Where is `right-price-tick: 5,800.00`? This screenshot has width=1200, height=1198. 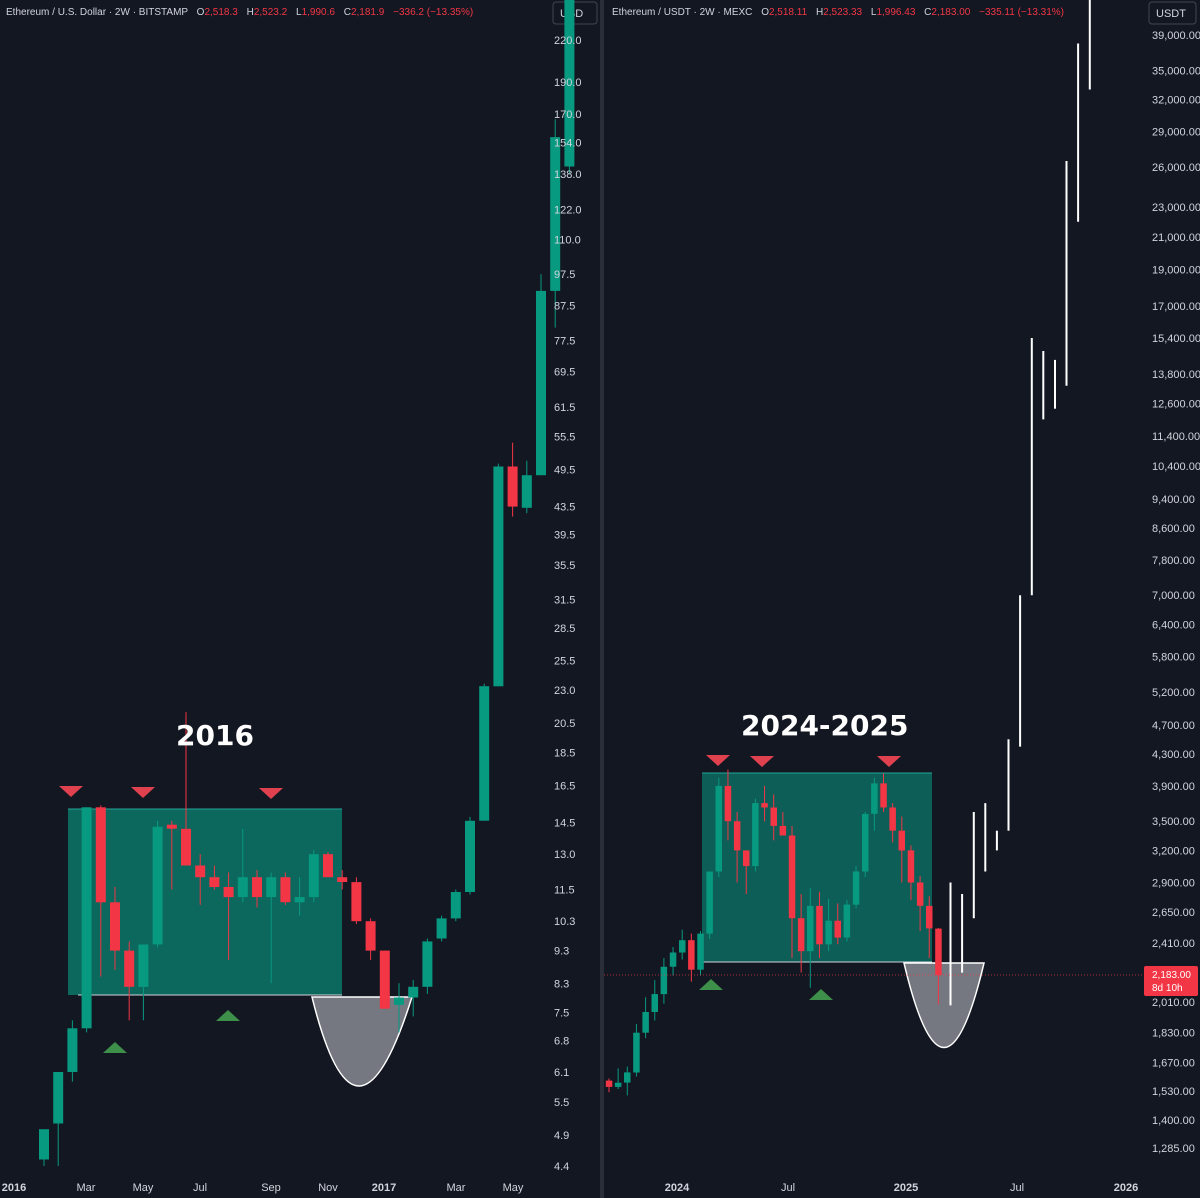
right-price-tick: 5,800.00 is located at coordinates (1173, 658).